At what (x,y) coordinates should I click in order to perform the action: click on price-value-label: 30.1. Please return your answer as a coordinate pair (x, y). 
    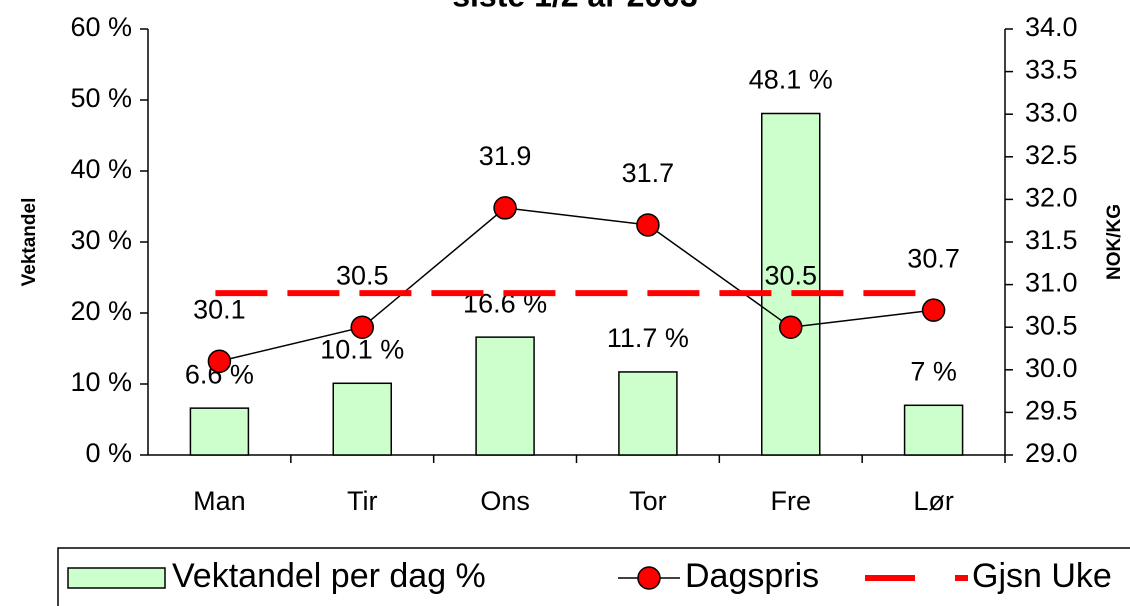
    Looking at the image, I should click on (219, 309).